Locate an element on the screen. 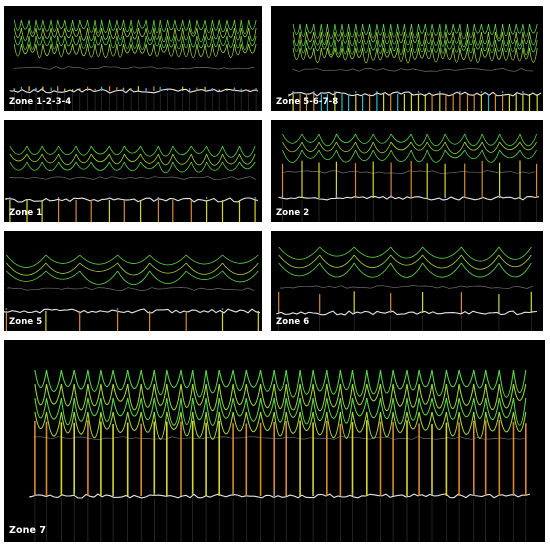 The width and height of the screenshot is (550, 547). panel-zone-5: Zone 5 is located at coordinates (133, 281).